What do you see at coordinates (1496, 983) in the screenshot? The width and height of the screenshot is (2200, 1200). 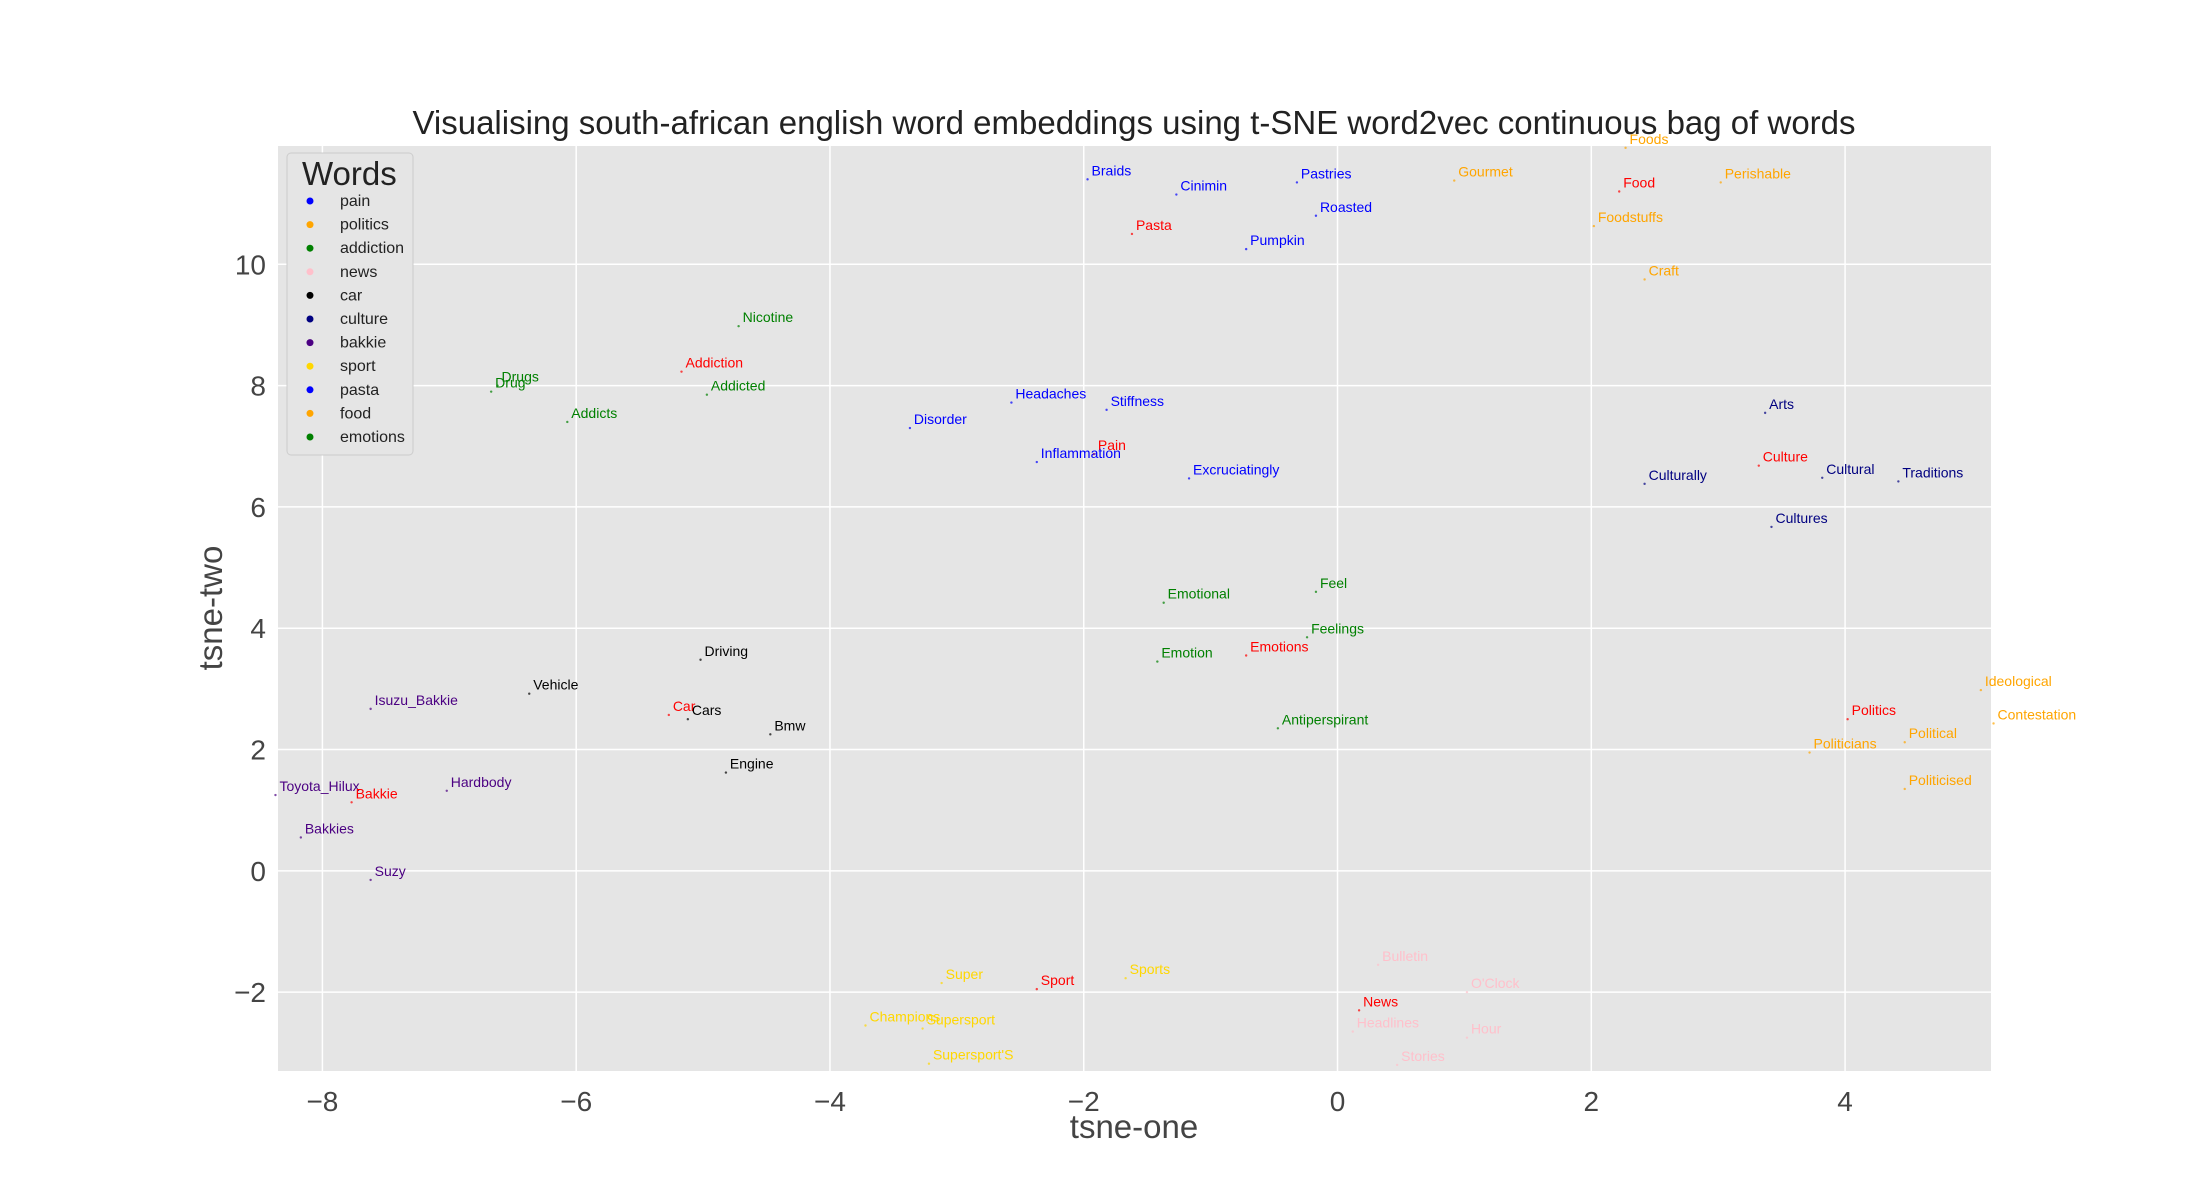 I see `point-label: O'Clock` at bounding box center [1496, 983].